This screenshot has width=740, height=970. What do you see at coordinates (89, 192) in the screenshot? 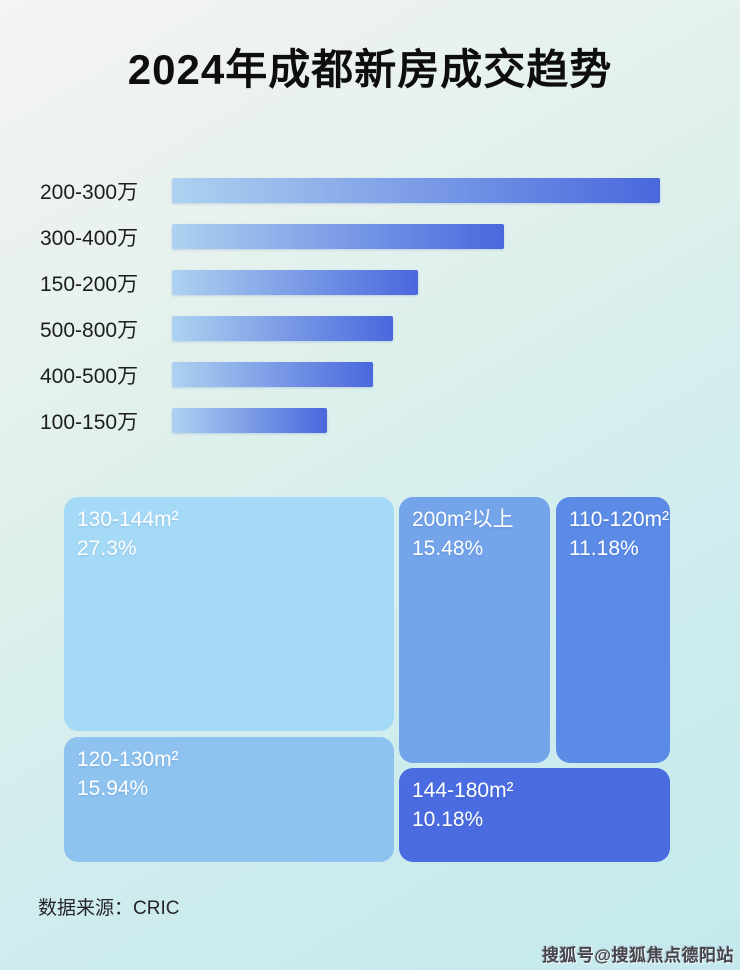
I see `bar-category-label: 200-300万` at bounding box center [89, 192].